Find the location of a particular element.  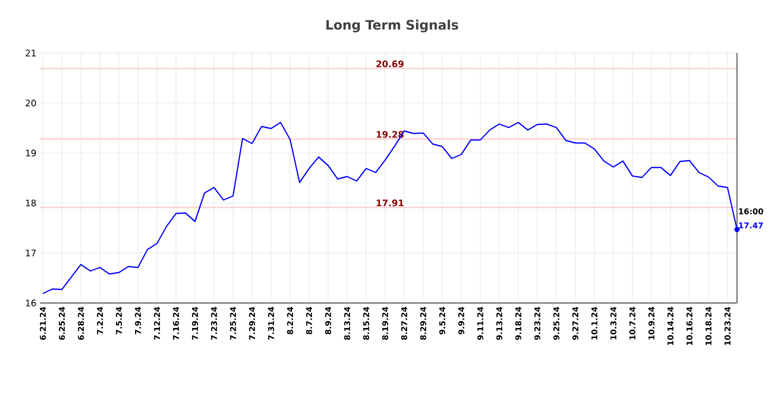

y-tick-label: 19 is located at coordinates (31, 153).